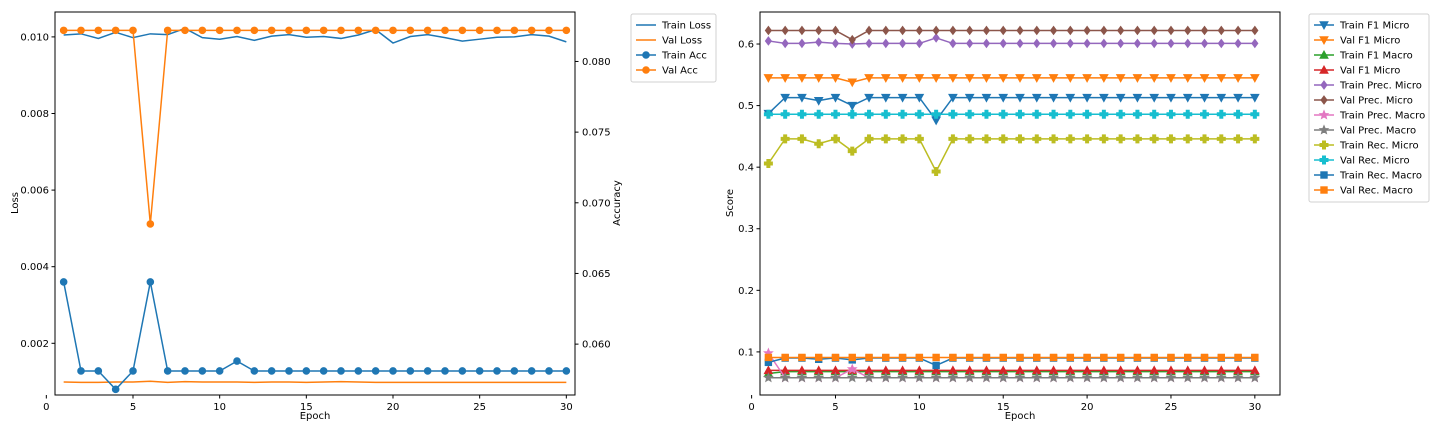 Image resolution: width=1440 pixels, height=432 pixels. Describe the element at coordinates (1324, 160) in the screenshot. I see `legend-marker-val-rec-micro` at that location.